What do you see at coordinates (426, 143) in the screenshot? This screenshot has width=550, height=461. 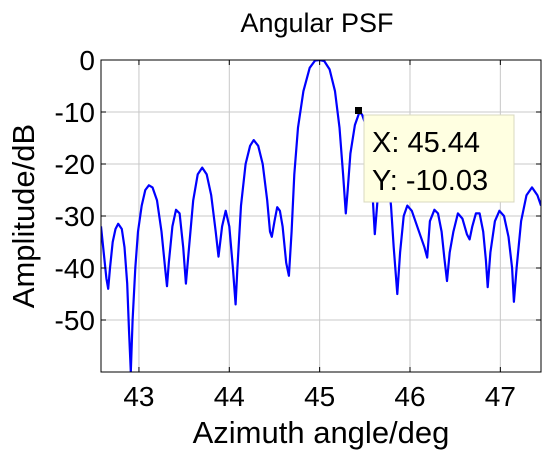 I see `datatip-x-text: X: 45.44` at bounding box center [426, 143].